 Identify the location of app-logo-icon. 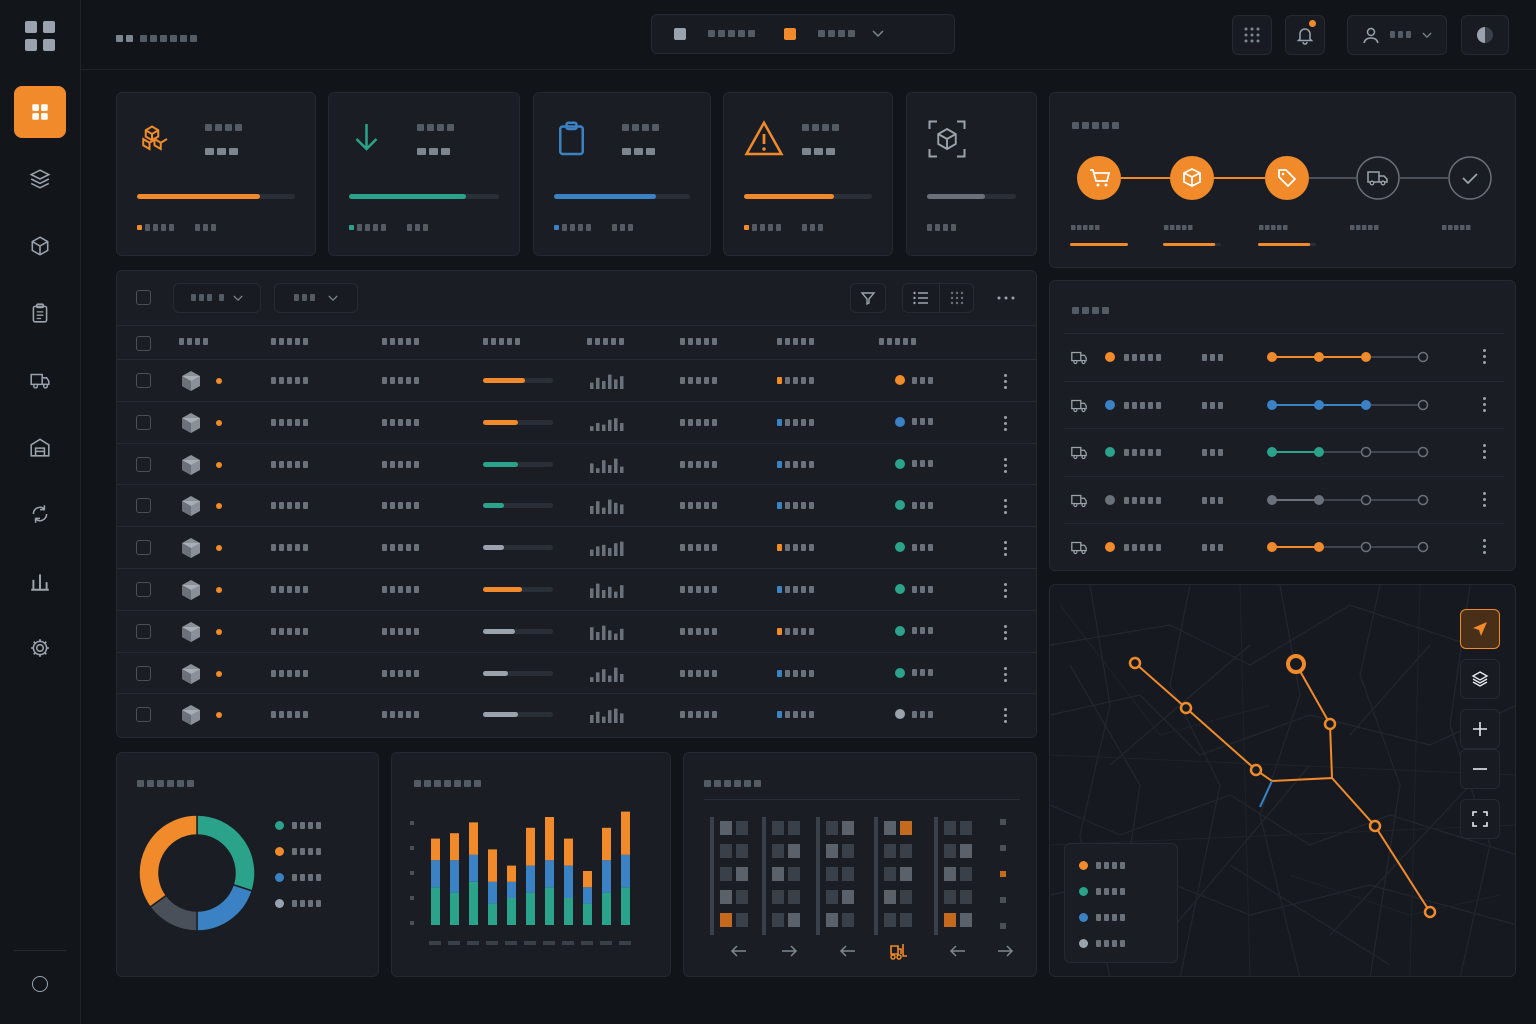
(40, 36).